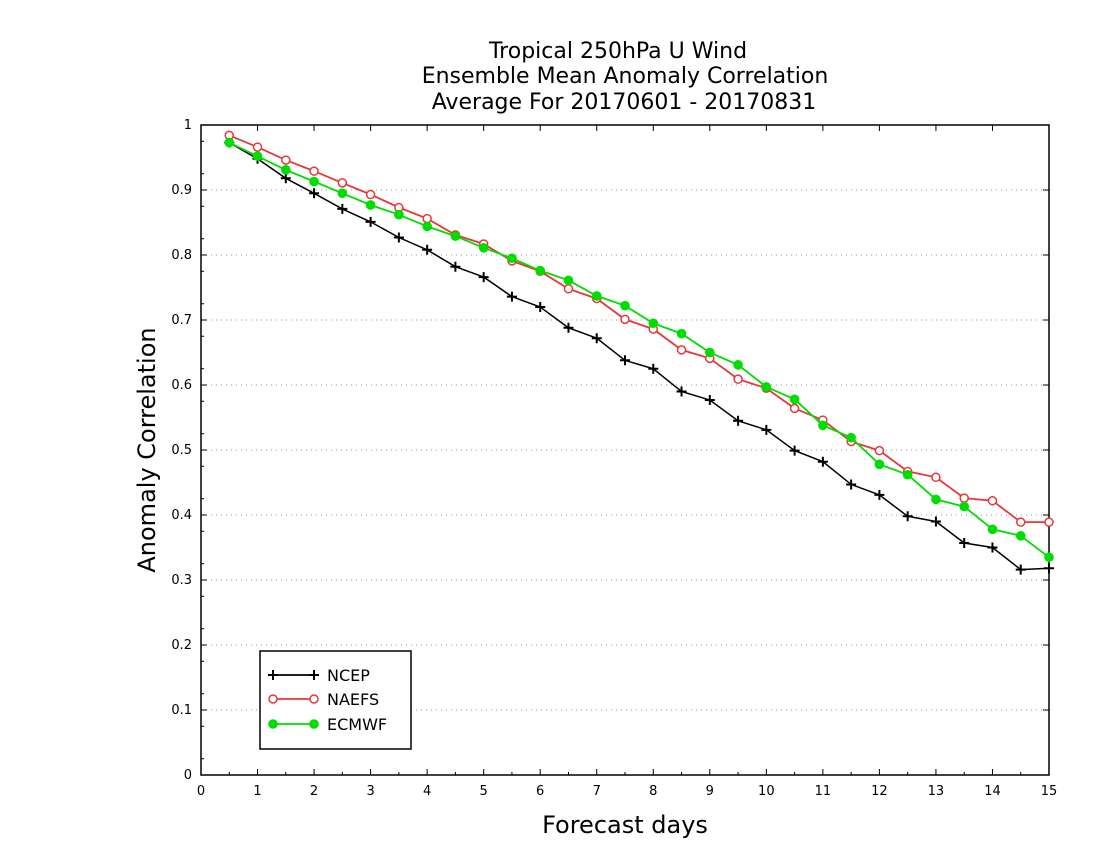  What do you see at coordinates (936, 791) in the screenshot?
I see `x-tick-label: 13` at bounding box center [936, 791].